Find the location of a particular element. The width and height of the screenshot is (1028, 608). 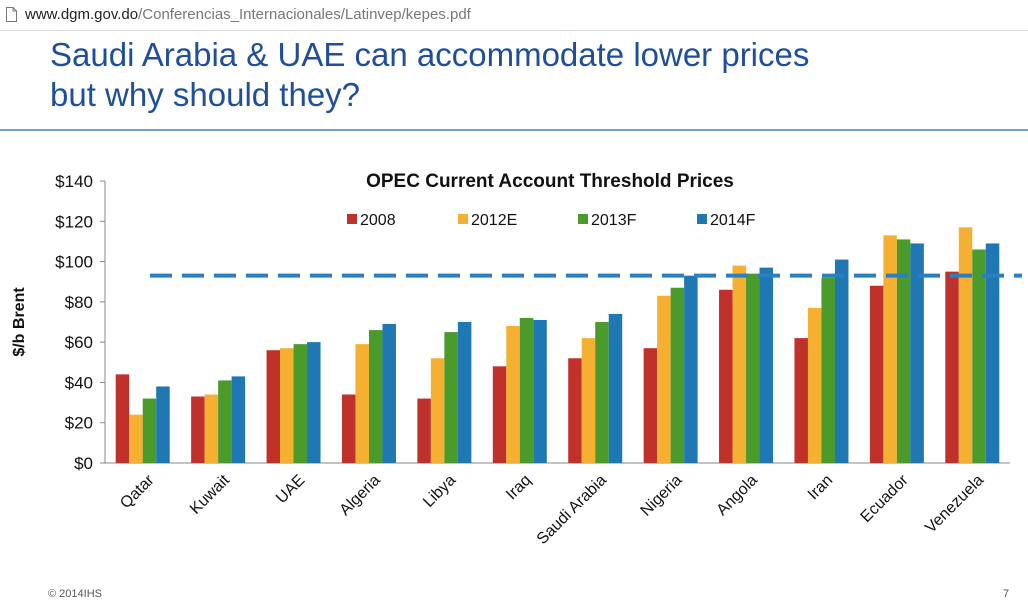

bar-saudi-arabia-2012e is located at coordinates (588, 400).